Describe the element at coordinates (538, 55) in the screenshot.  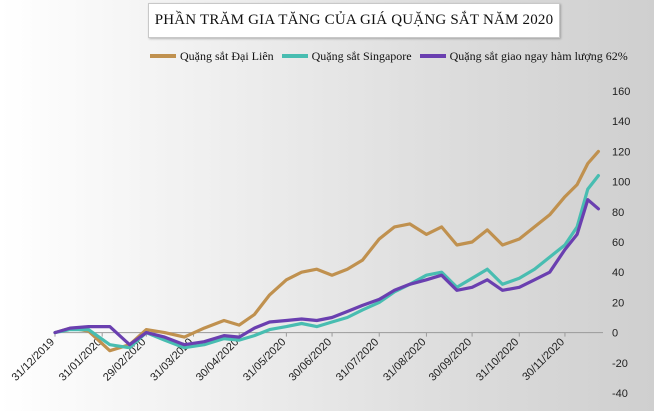
I see `legend-label-spot62: Quặng sắt giao ngay hàm lượng 62%` at that location.